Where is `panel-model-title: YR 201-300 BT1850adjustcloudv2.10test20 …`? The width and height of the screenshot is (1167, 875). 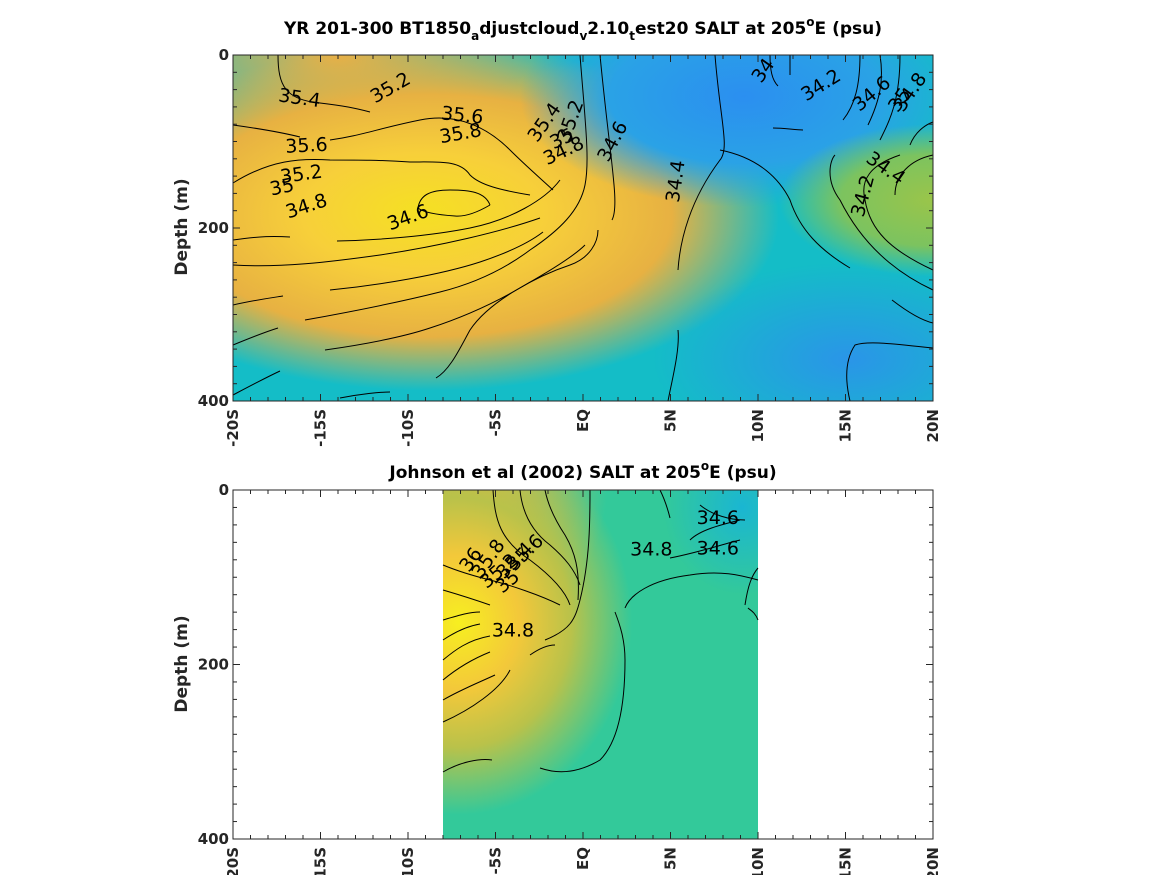 panel-model-title: YR 201-300 BT1850adjustcloudv2.10test20 … is located at coordinates (582, 29).